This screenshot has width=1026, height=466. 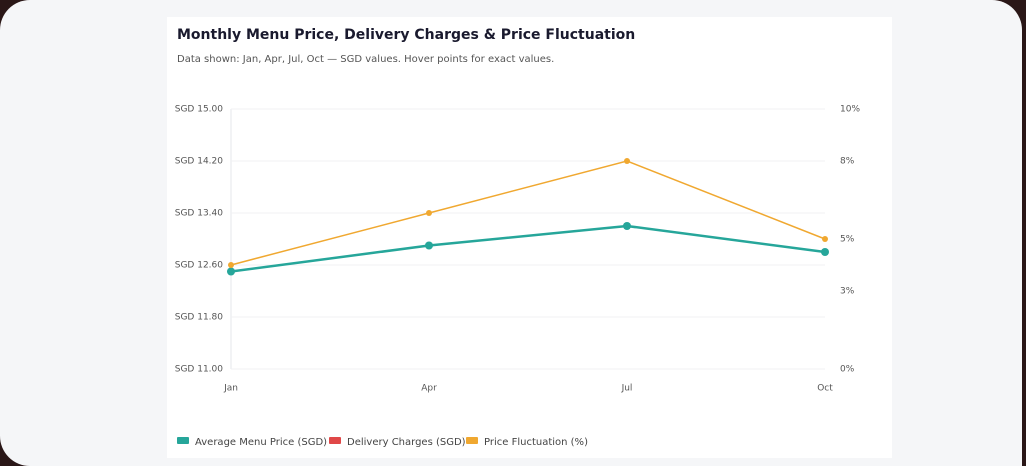 I want to click on y-tick-label: SGD 13.40, so click(x=199, y=214).